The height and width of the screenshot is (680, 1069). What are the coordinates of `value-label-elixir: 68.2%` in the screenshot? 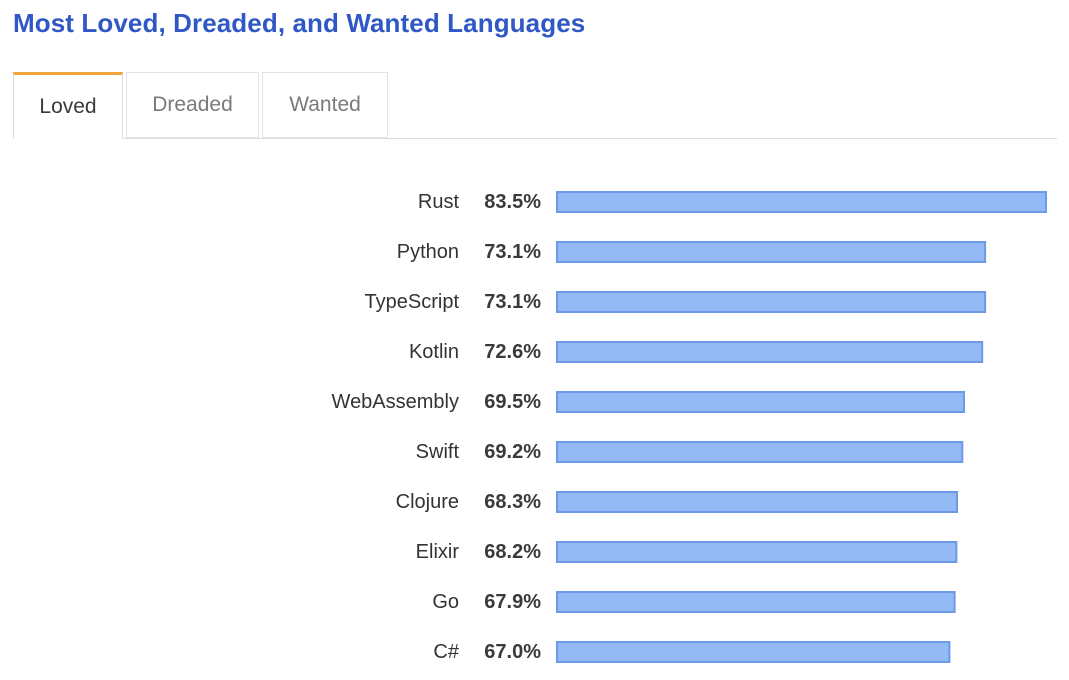 It's located at (512, 552).